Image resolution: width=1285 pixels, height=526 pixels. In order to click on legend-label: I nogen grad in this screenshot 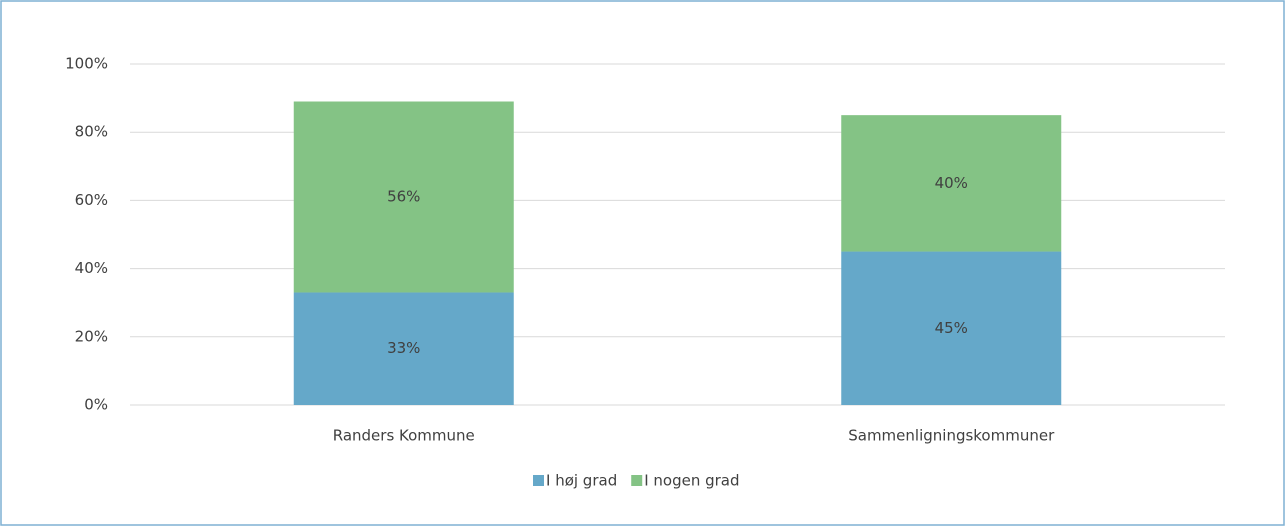, I will do `click(691, 481)`.